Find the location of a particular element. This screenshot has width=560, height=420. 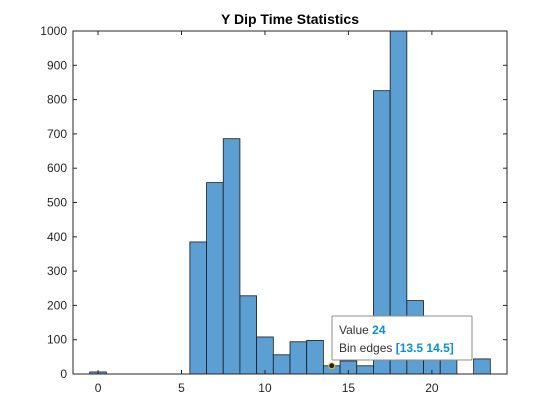

y-tick-label: 100 is located at coordinates (57, 340).